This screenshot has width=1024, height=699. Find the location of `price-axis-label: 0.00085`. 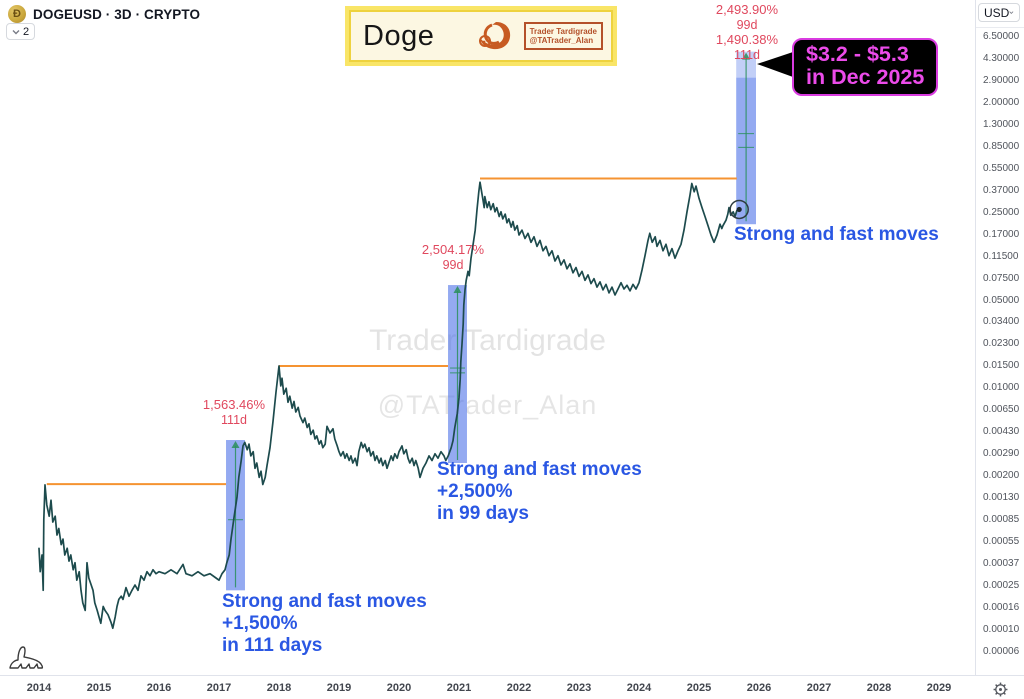

price-axis-label: 0.00085 is located at coordinates (1001, 520).